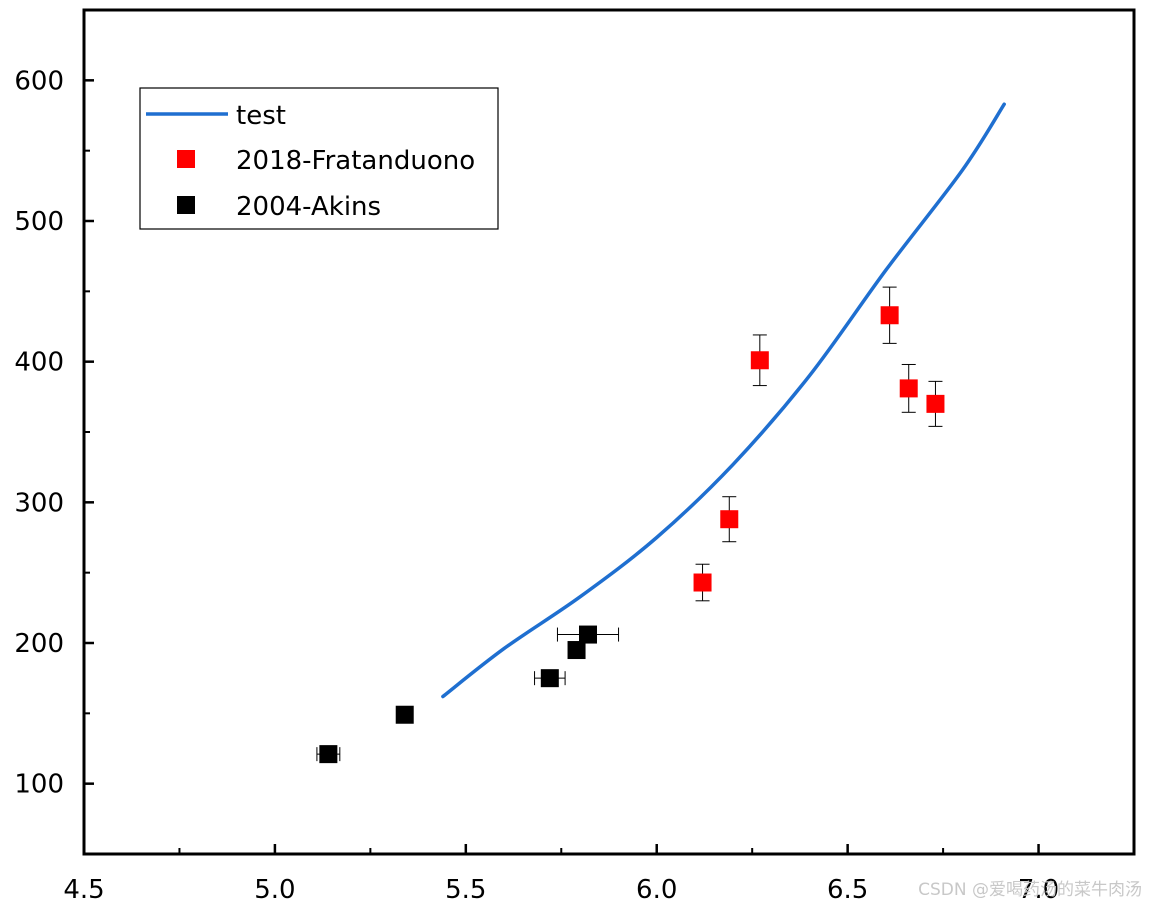 Image resolution: width=1149 pixels, height=909 pixels. I want to click on x-tick-label: 6.5, so click(847, 890).